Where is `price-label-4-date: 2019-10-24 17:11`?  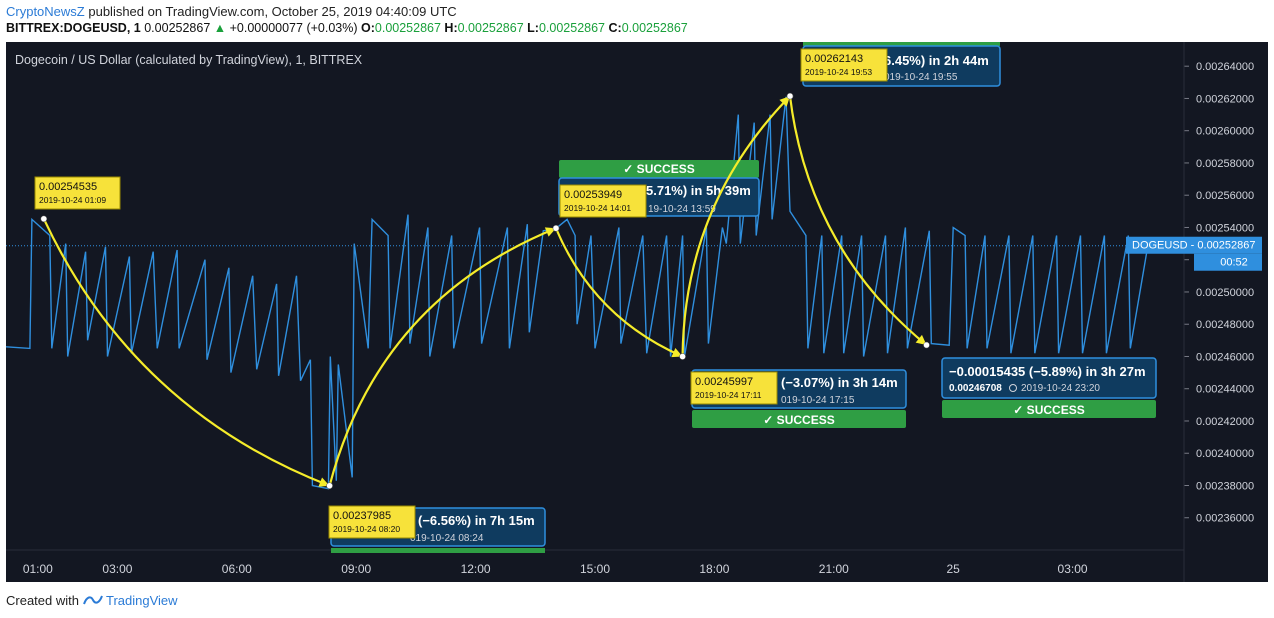 price-label-4-date: 2019-10-24 17:11 is located at coordinates (728, 395).